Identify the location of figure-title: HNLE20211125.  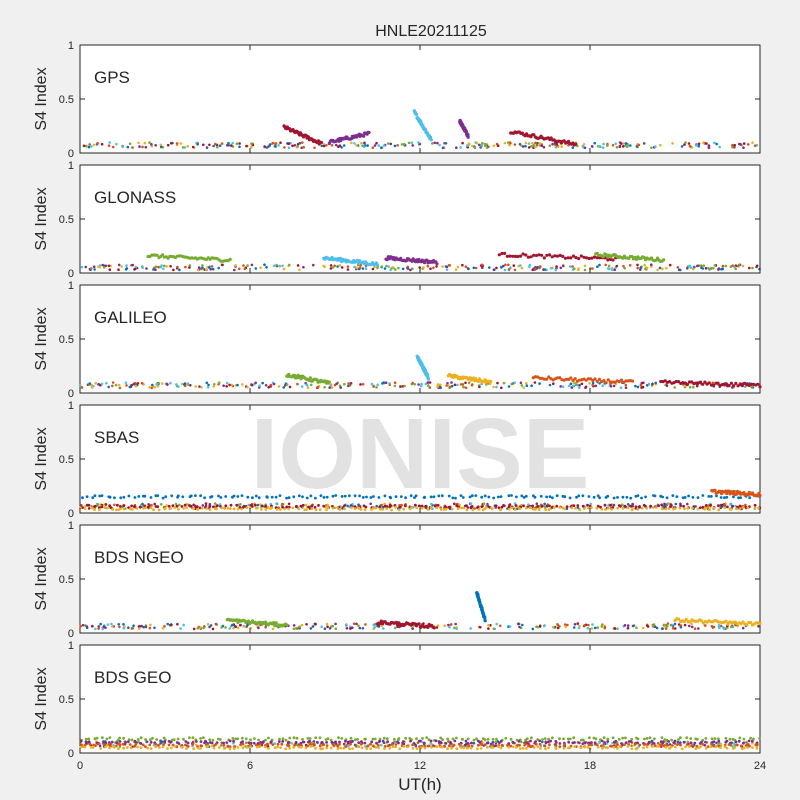
(431, 31).